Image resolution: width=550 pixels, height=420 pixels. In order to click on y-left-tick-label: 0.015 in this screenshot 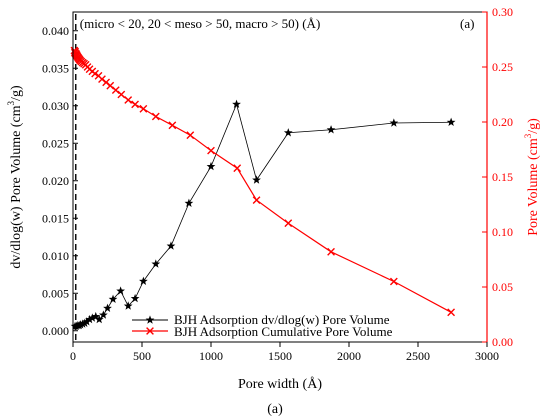, I will do `click(55, 218)`.